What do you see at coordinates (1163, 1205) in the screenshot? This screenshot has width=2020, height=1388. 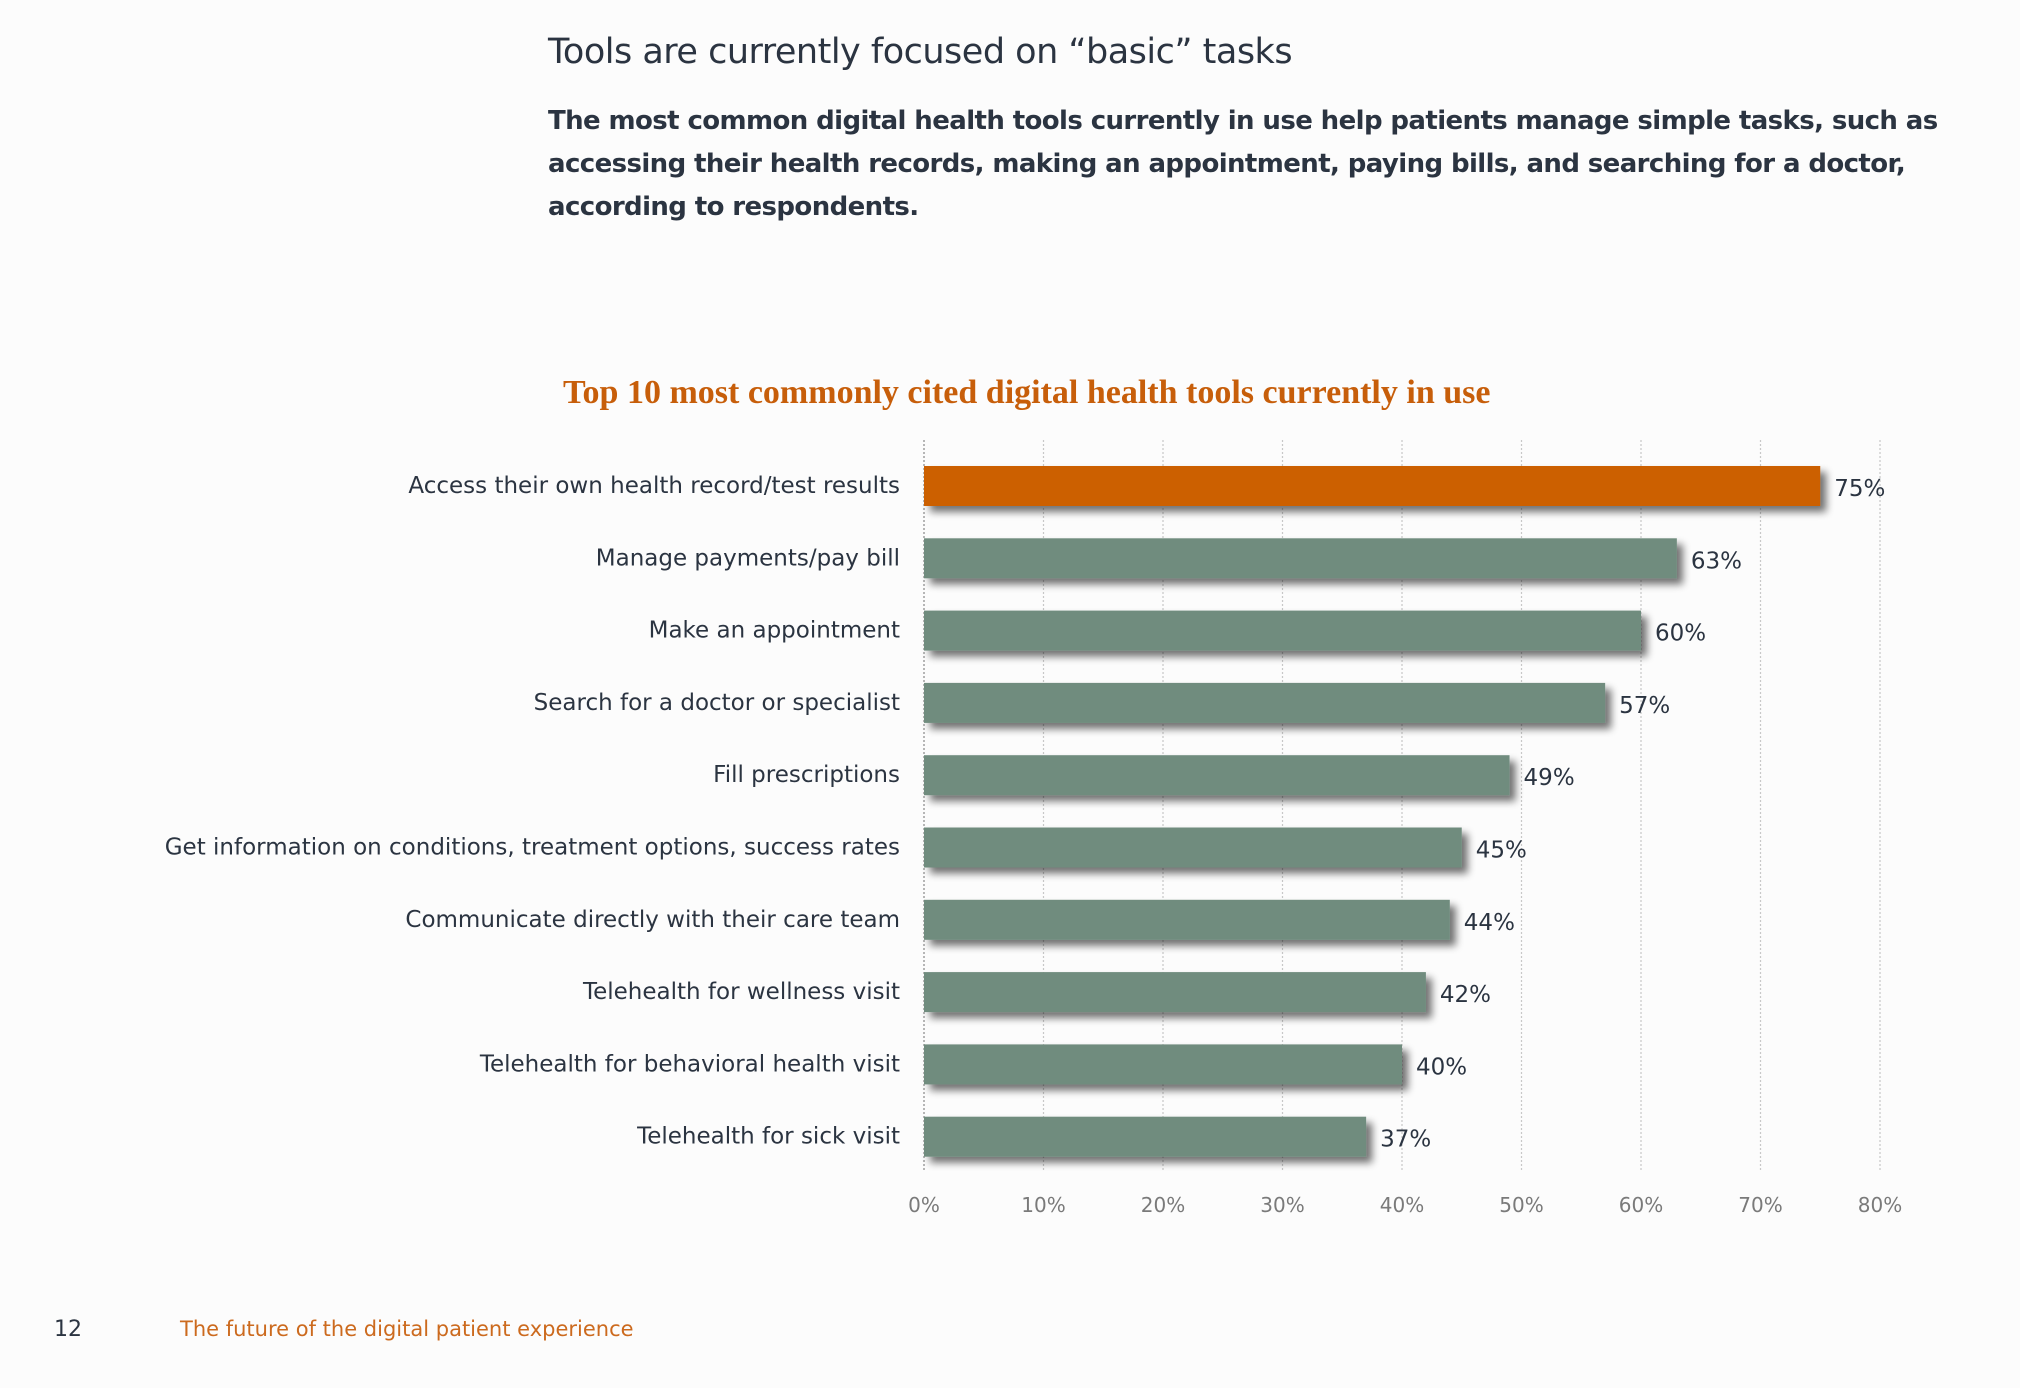 I see `x-tick-label: 20%` at bounding box center [1163, 1205].